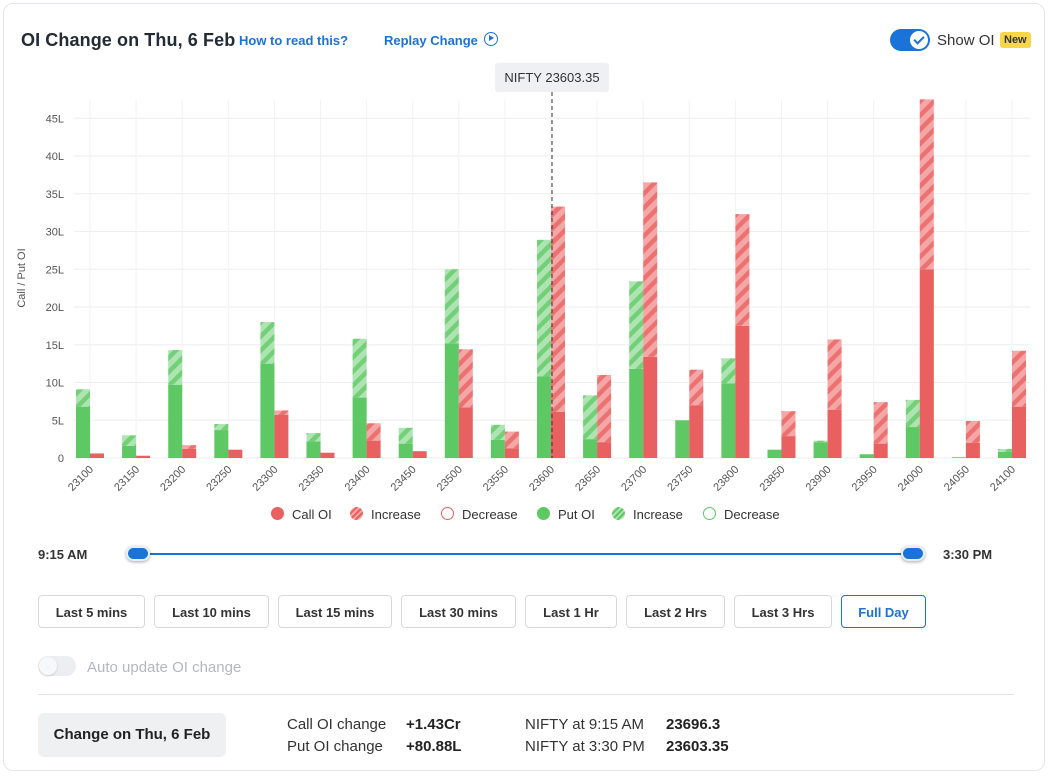 This screenshot has width=1050, height=776. Describe the element at coordinates (634, 479) in the screenshot. I see `x-tick-label: 23700` at that location.